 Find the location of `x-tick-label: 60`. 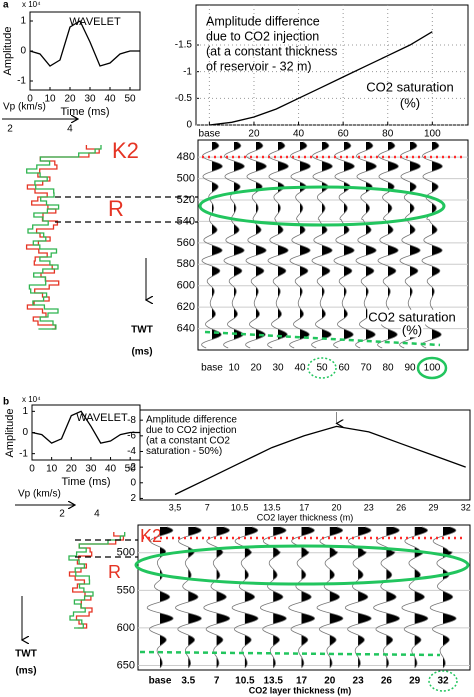

x-tick-label: 60 is located at coordinates (344, 134).